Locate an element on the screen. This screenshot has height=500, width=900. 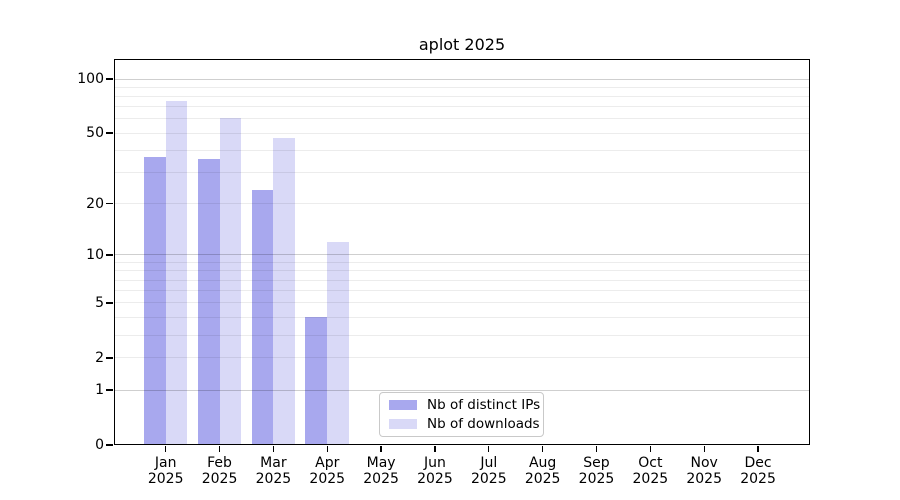
bar-jan-distinct-ips is located at coordinates (154, 300).